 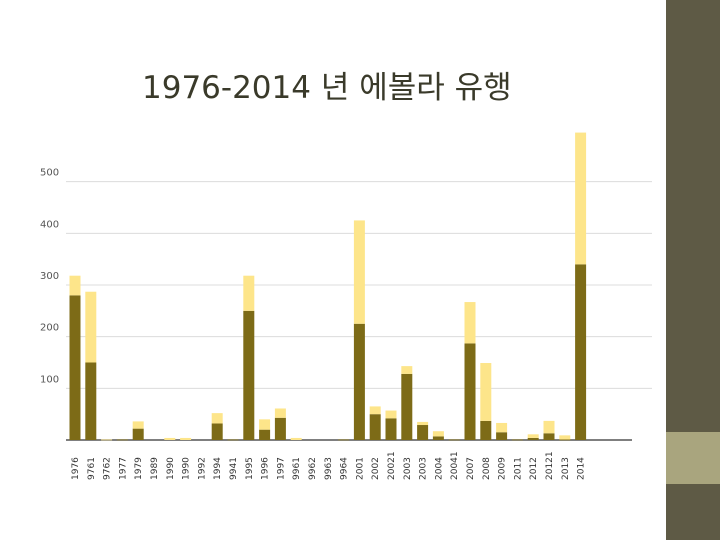 I want to click on x-tick-label: 20021, so click(x=392, y=465).